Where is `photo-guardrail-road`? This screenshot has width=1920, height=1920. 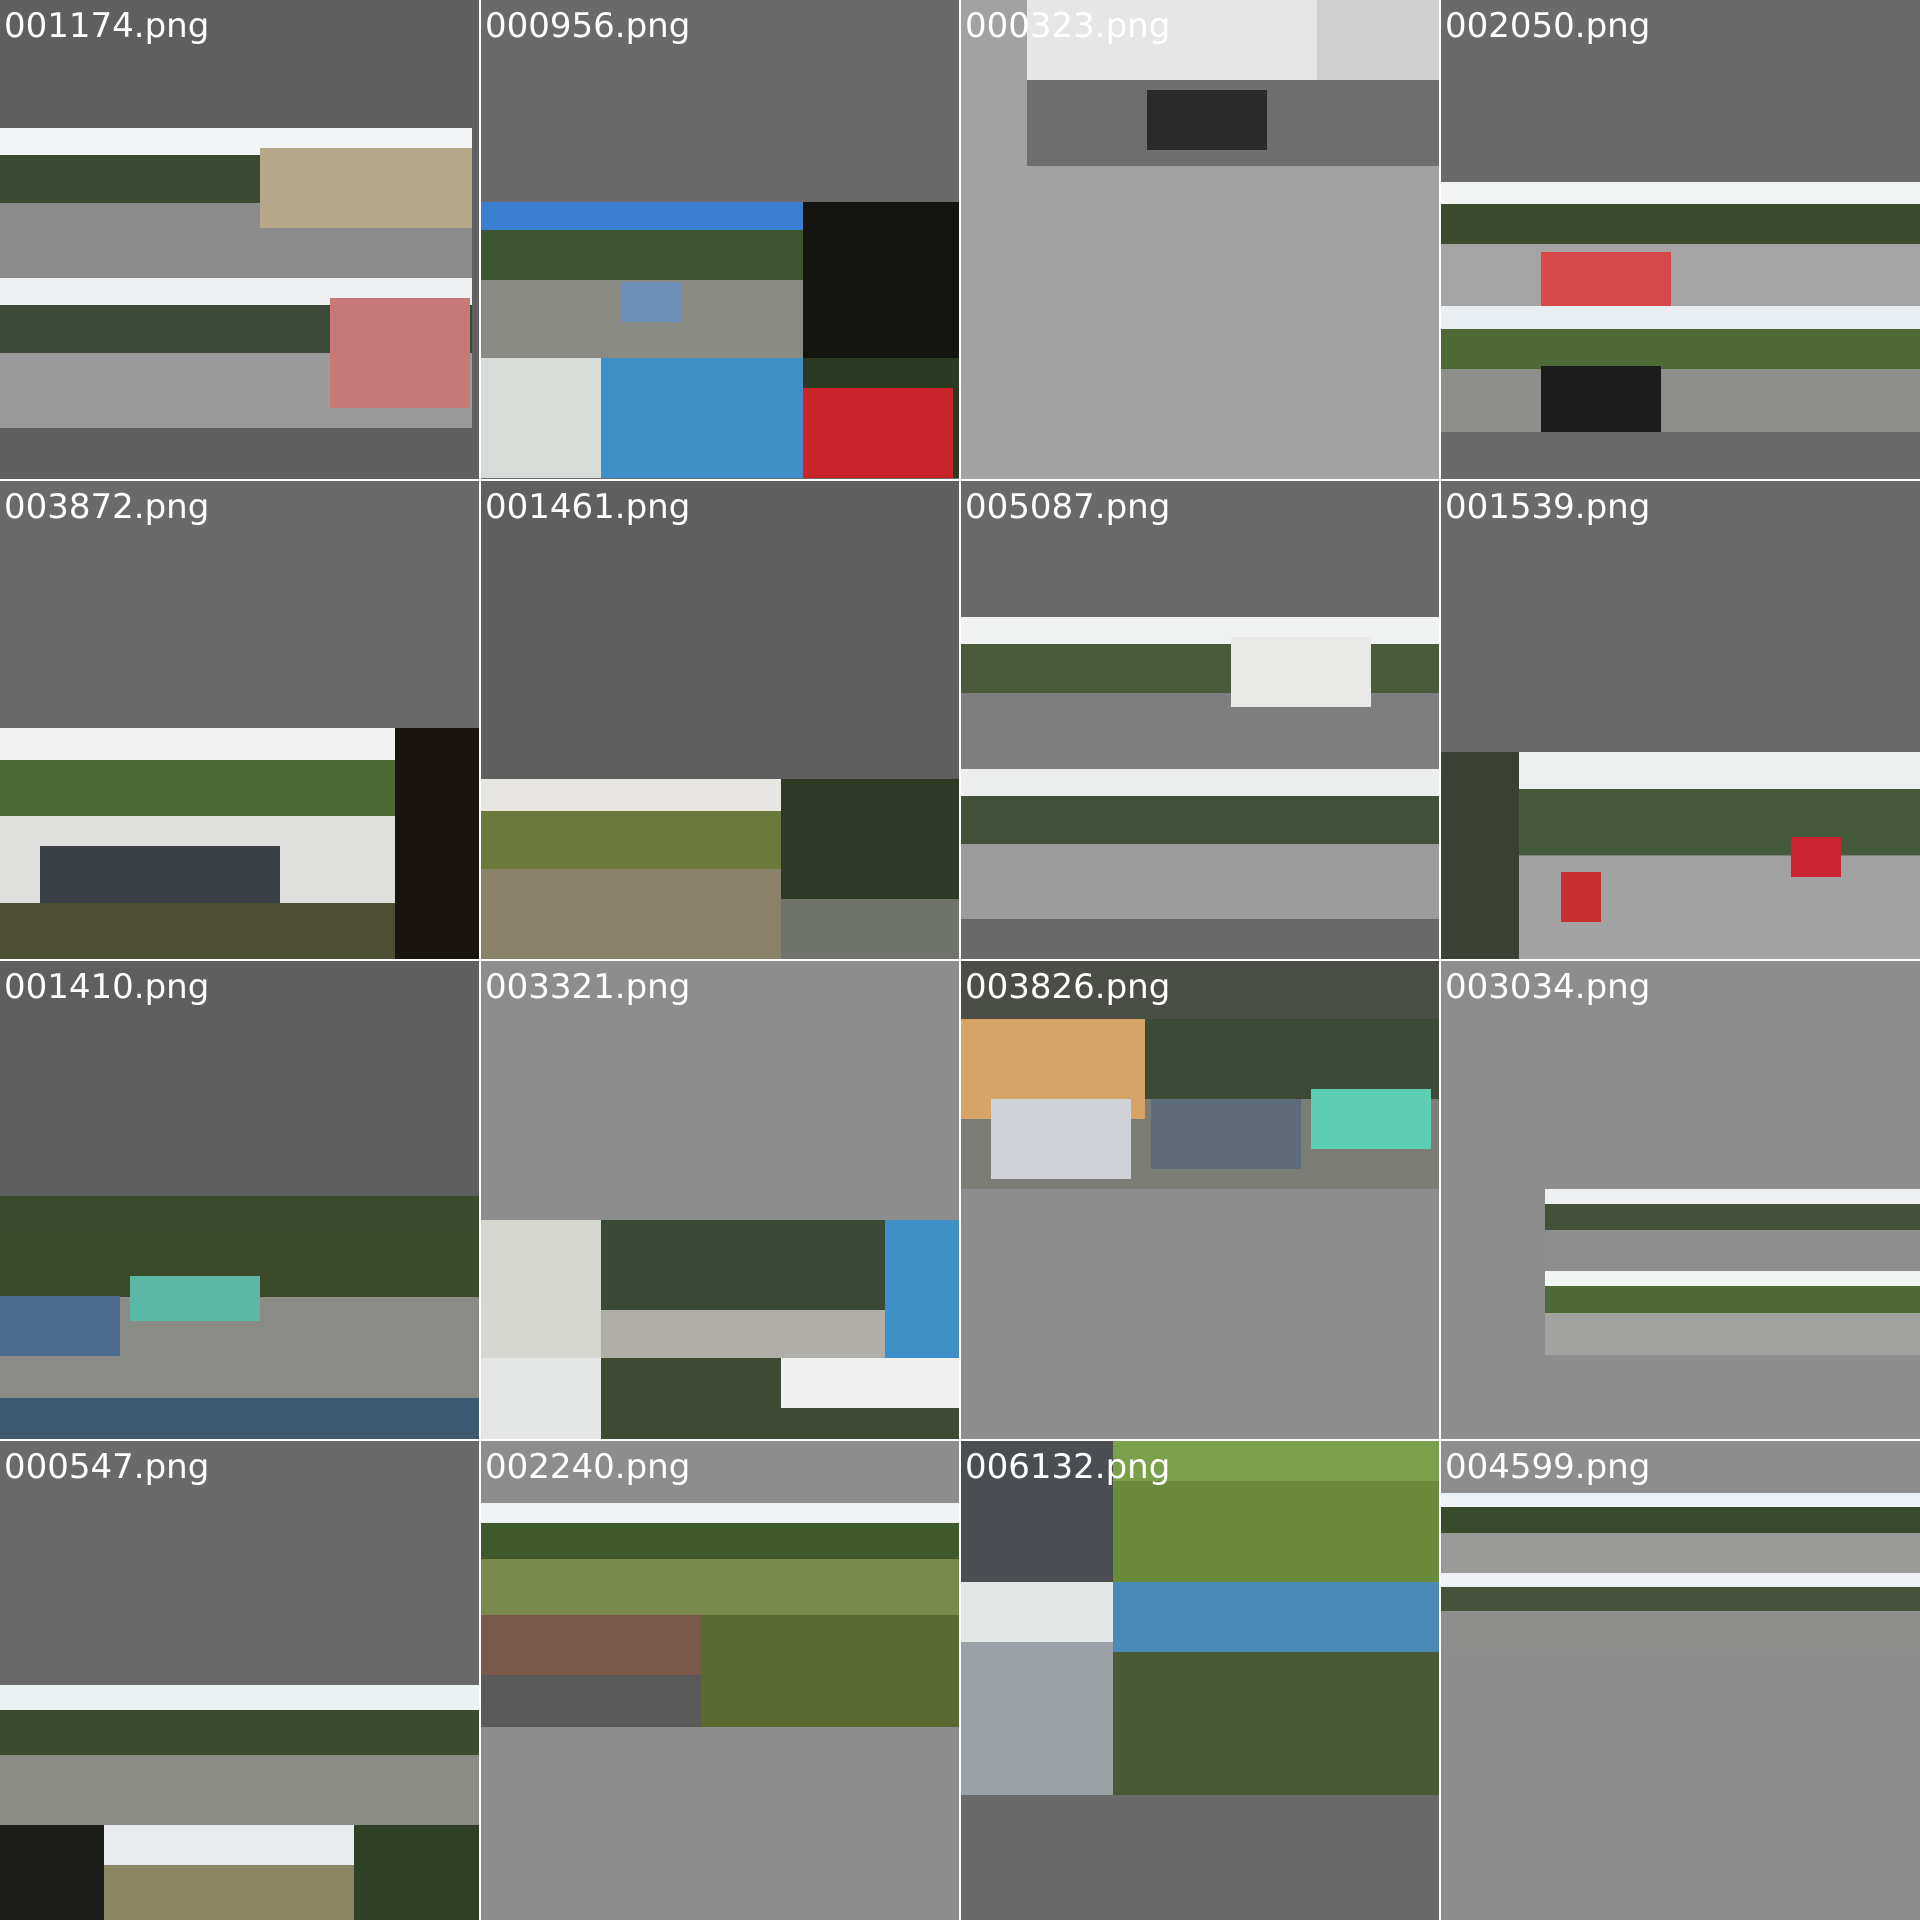 photo-guardrail-road is located at coordinates (631, 869).